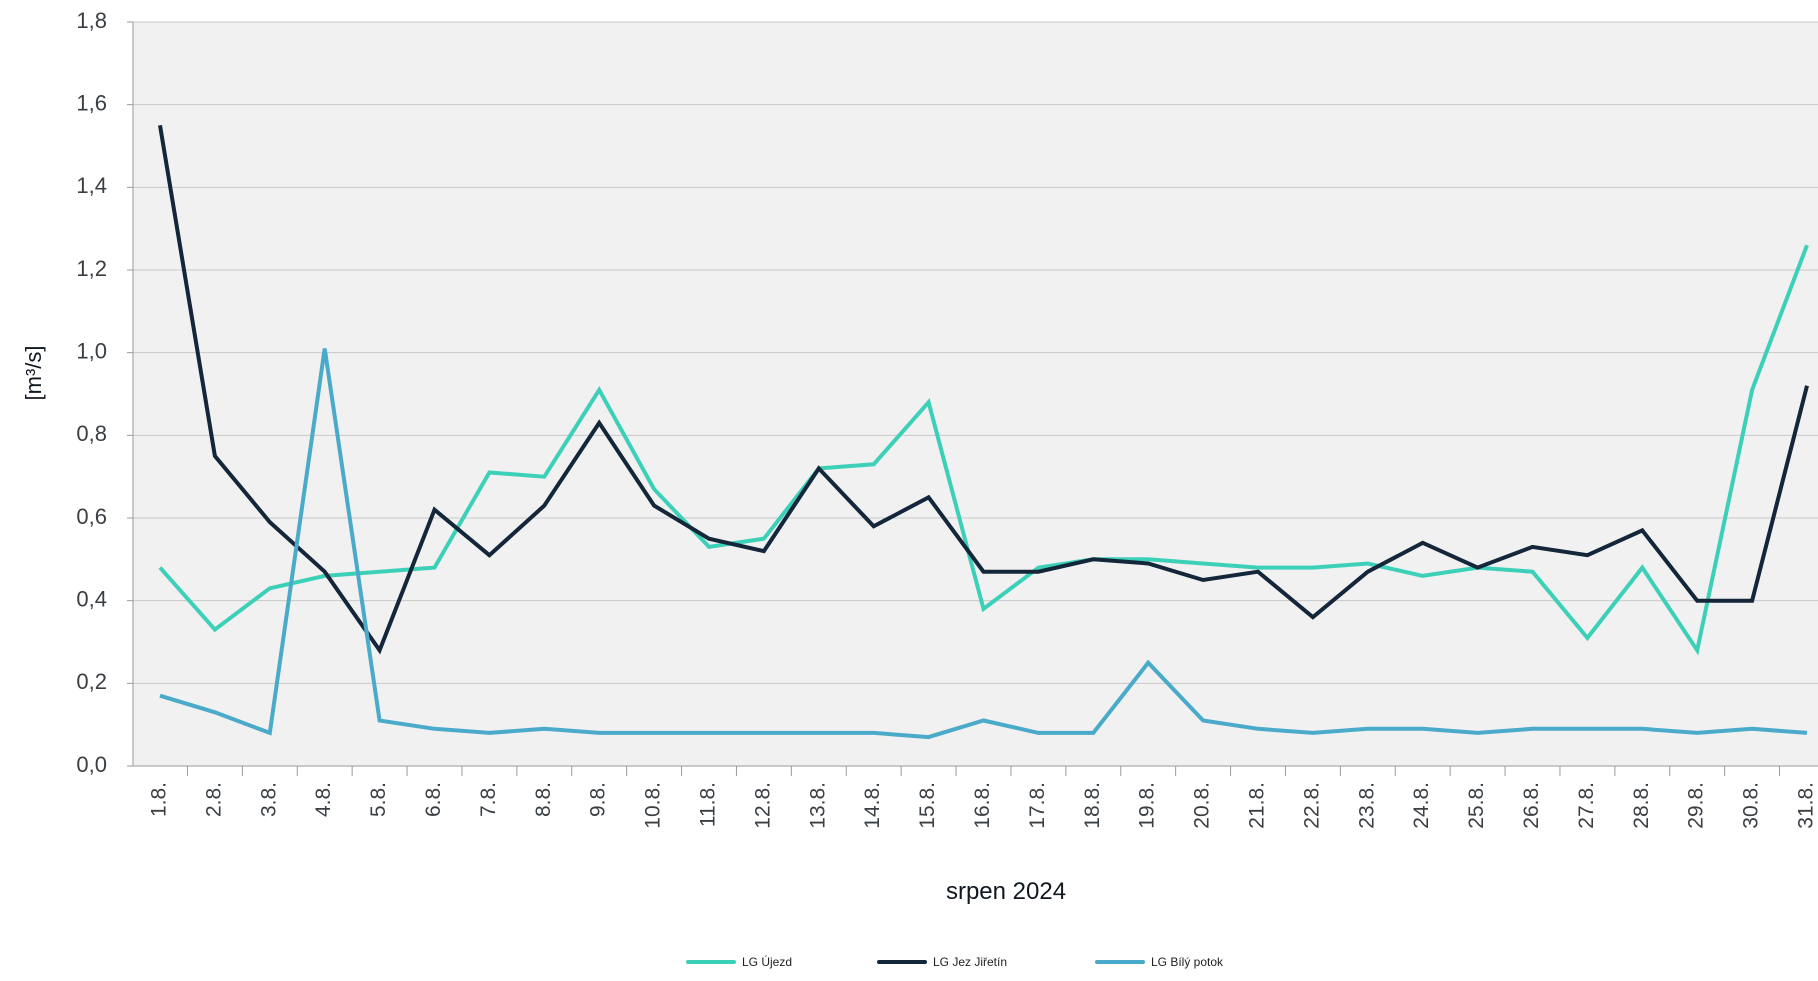 The height and width of the screenshot is (981, 1818). Describe the element at coordinates (711, 962) in the screenshot. I see `legend-swatch-ujezd` at that location.